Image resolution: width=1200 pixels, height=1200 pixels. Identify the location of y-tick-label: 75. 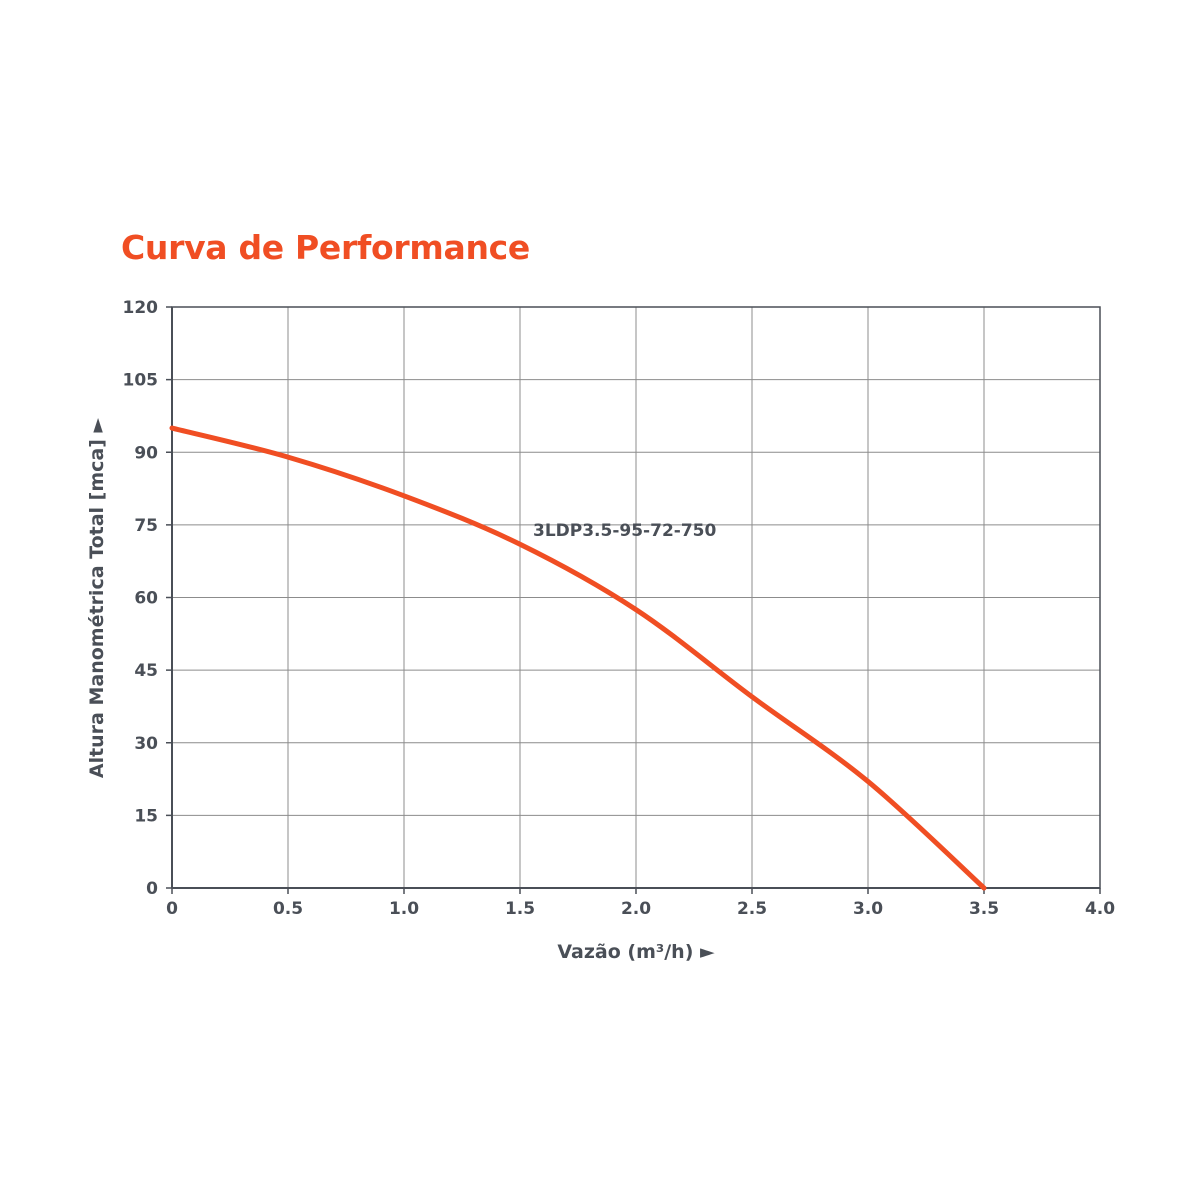
(146, 526).